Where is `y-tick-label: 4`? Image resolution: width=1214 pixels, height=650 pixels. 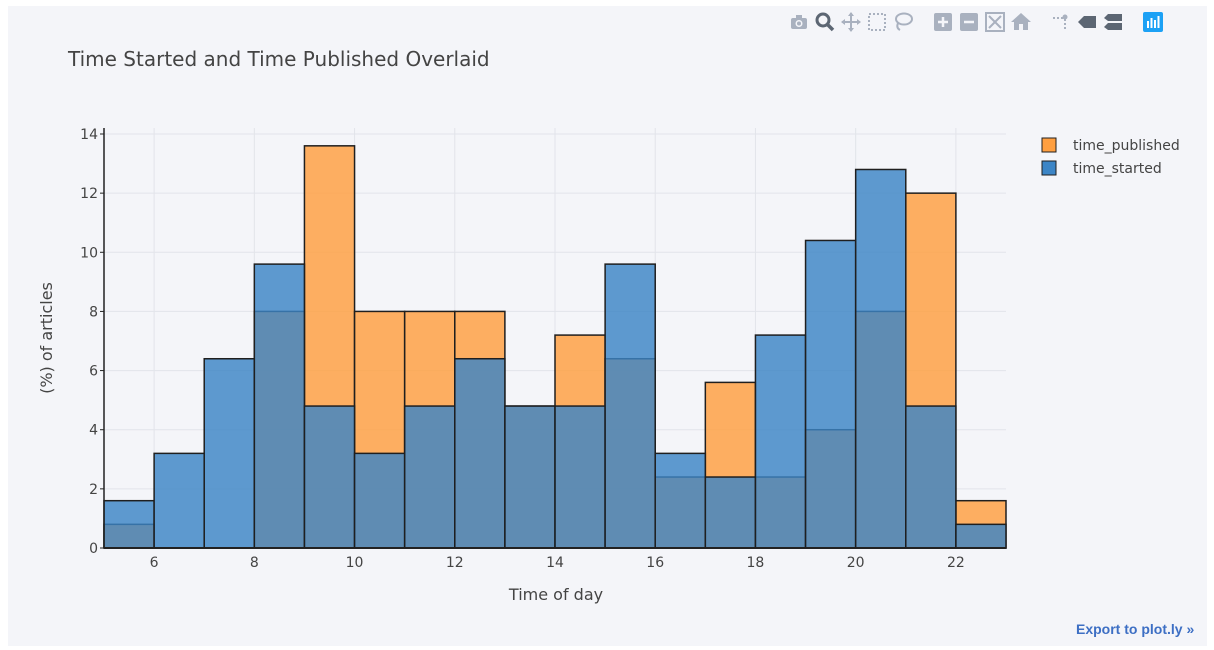 y-tick-label: 4 is located at coordinates (93, 431).